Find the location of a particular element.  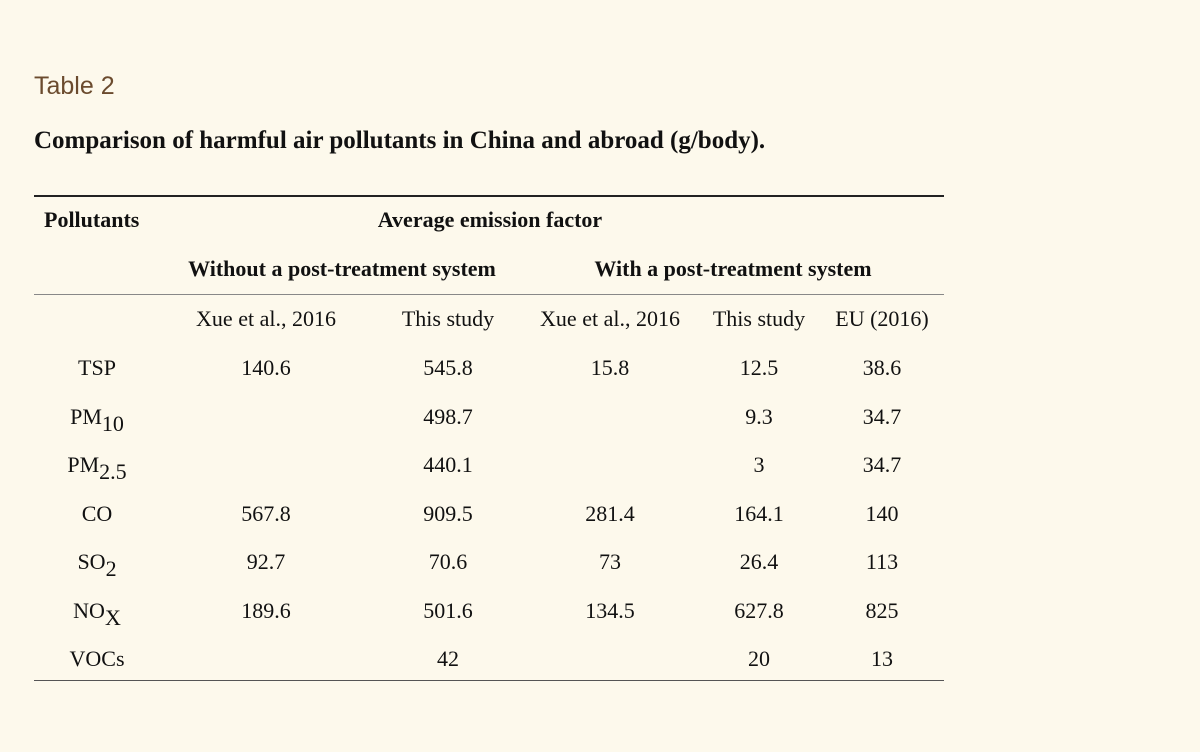

table-cell: 140.6 is located at coordinates (266, 367).